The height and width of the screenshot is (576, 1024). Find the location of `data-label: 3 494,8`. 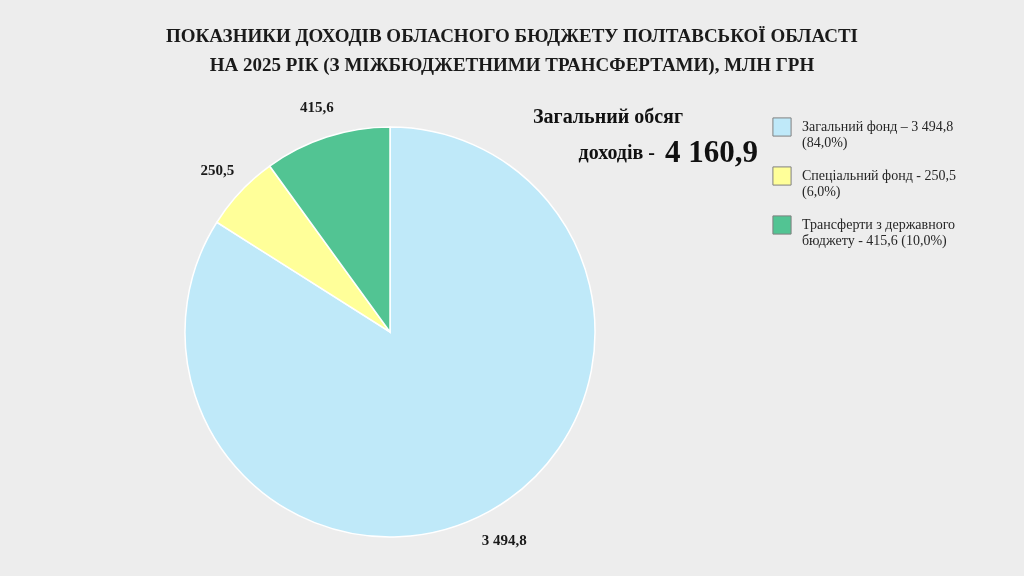

data-label: 3 494,8 is located at coordinates (504, 539).